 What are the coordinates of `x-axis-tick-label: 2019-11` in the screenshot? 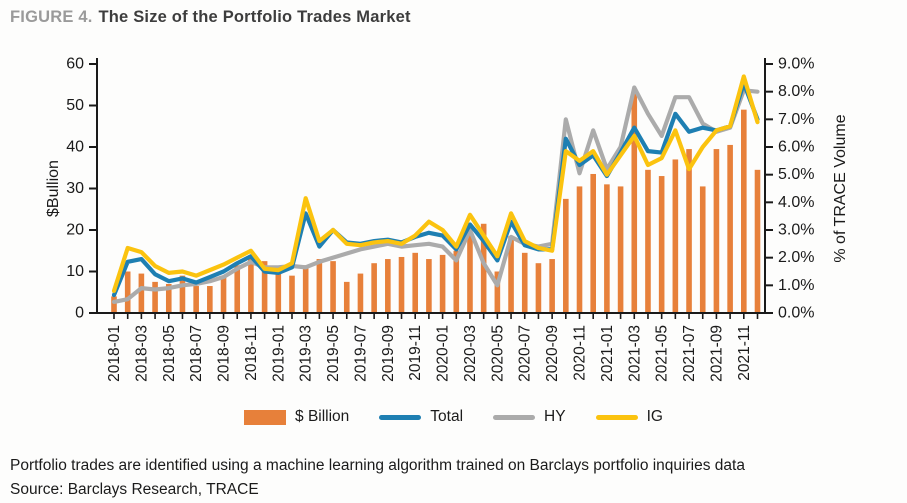 It's located at (415, 353).